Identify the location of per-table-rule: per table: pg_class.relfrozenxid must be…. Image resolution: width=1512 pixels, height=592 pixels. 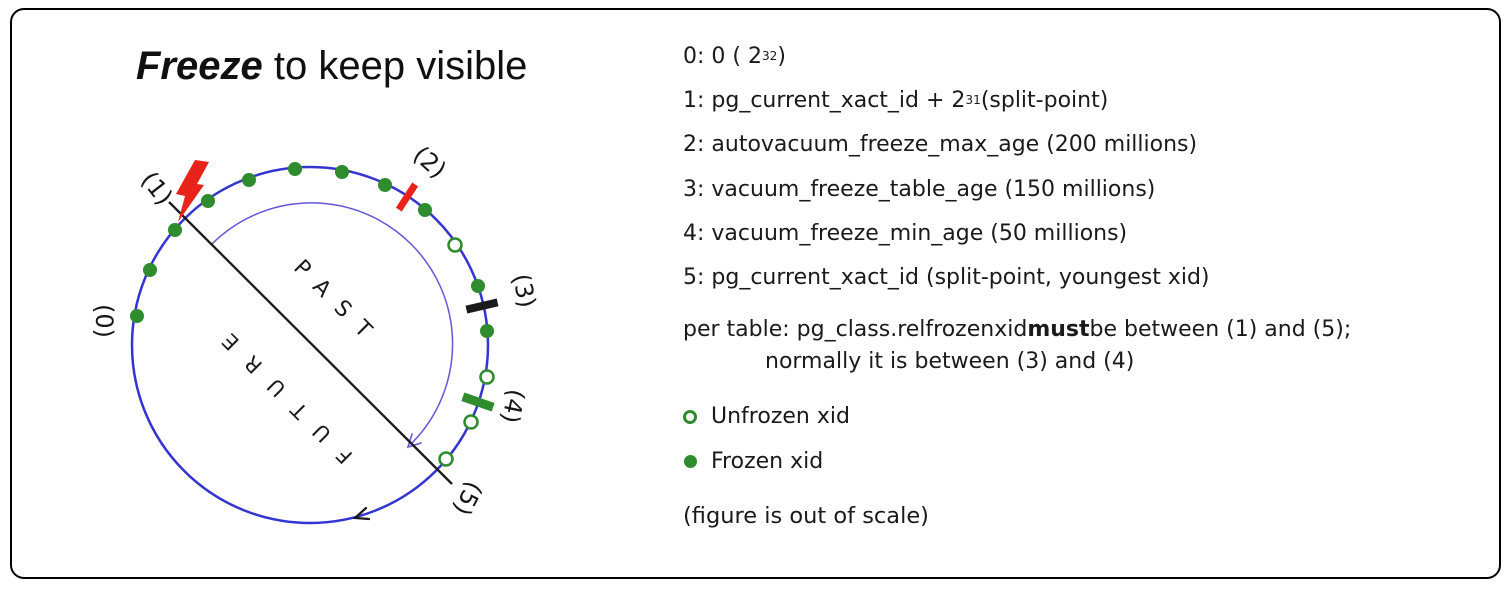
(1017, 345).